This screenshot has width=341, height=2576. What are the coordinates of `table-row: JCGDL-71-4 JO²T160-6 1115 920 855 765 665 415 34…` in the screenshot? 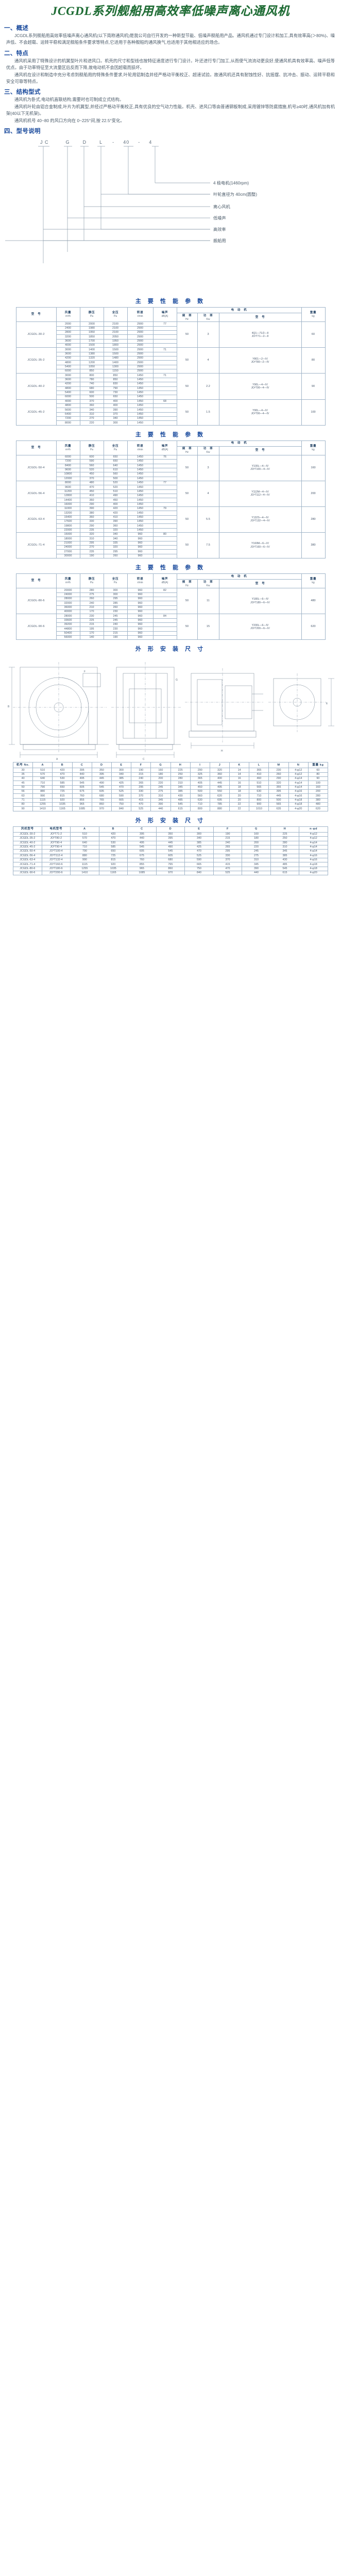 It's located at (170, 864).